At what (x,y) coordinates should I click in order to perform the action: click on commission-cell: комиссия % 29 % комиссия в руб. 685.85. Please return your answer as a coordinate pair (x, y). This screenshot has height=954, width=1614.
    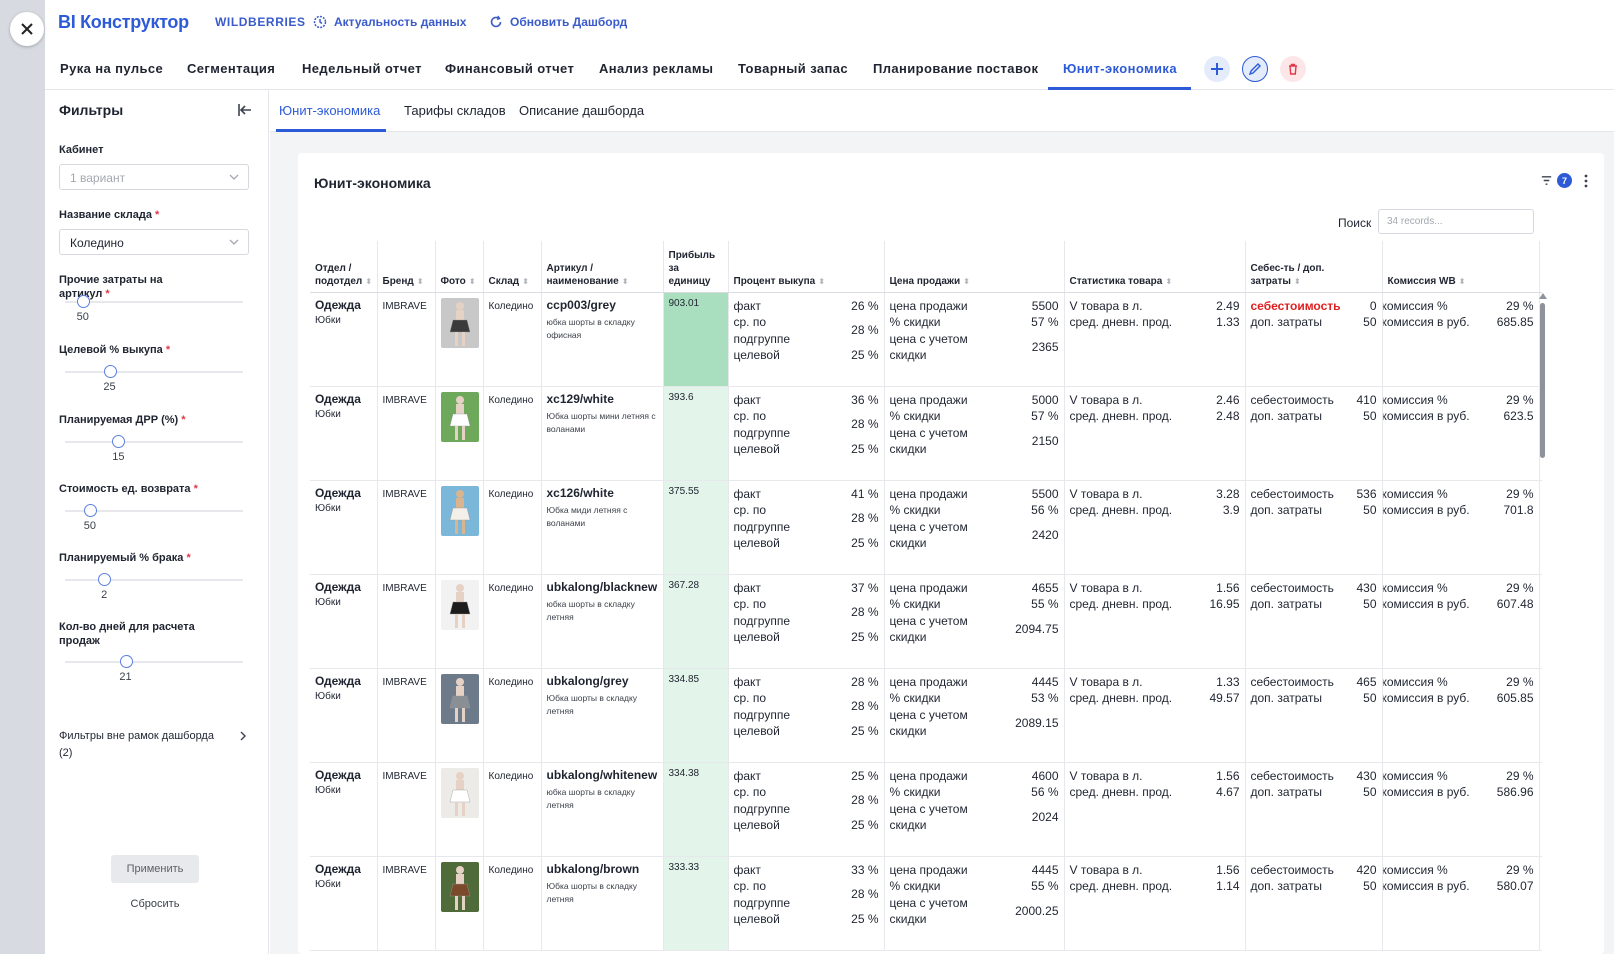
    Looking at the image, I should click on (1461, 339).